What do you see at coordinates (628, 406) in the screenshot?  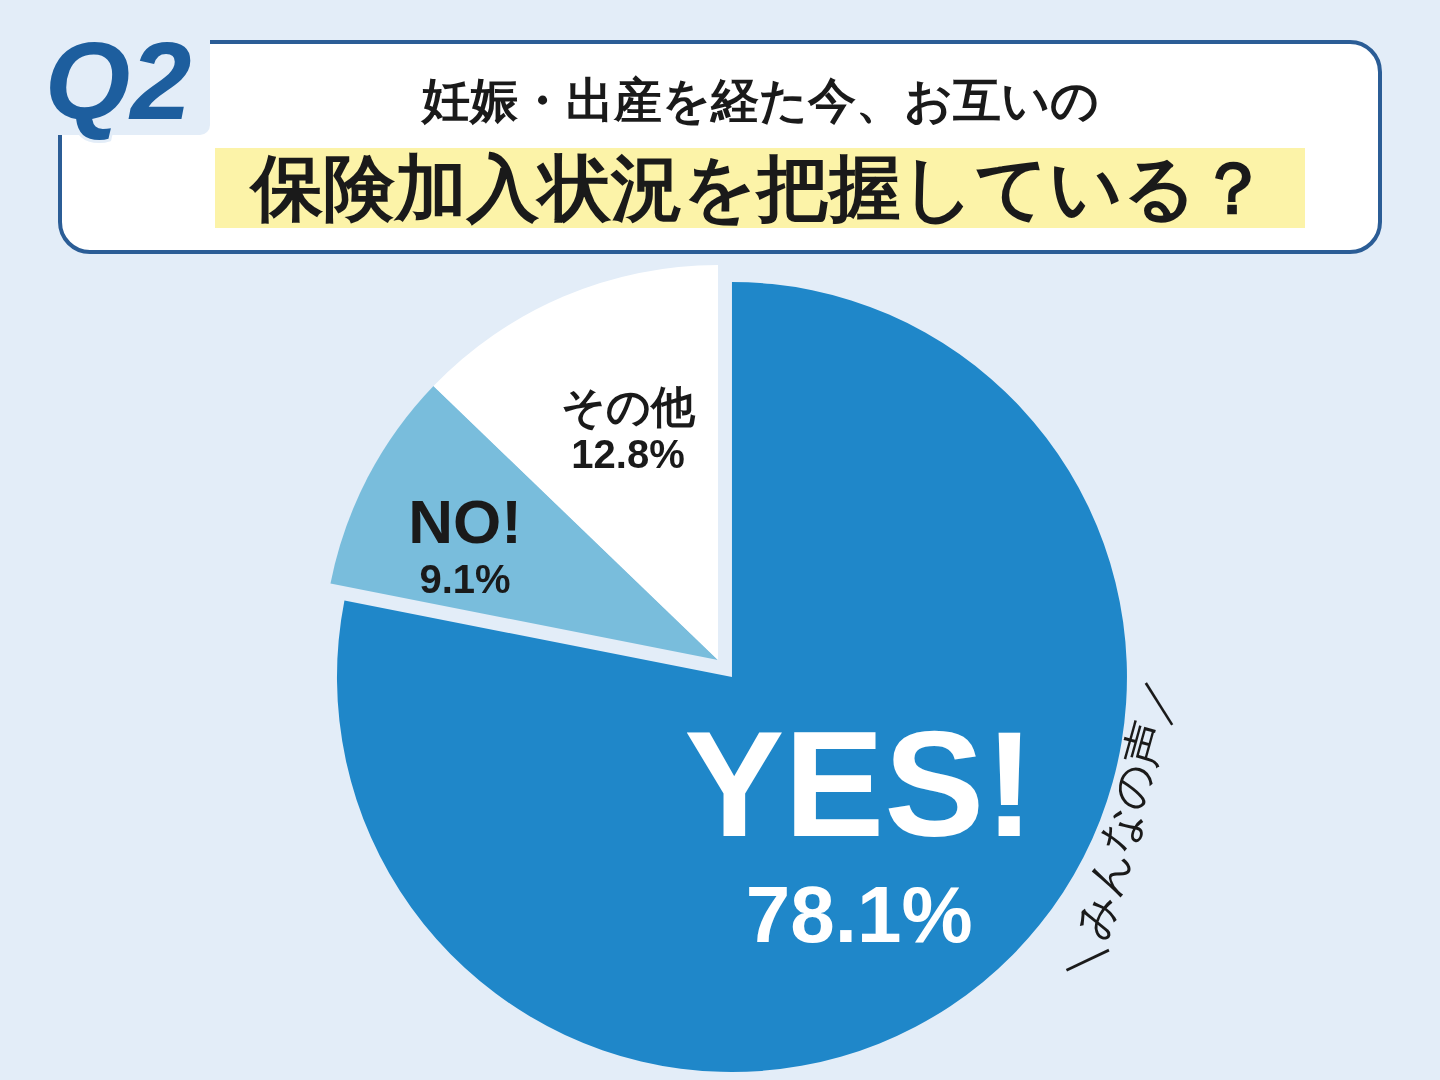 I see `slice-label: その他` at bounding box center [628, 406].